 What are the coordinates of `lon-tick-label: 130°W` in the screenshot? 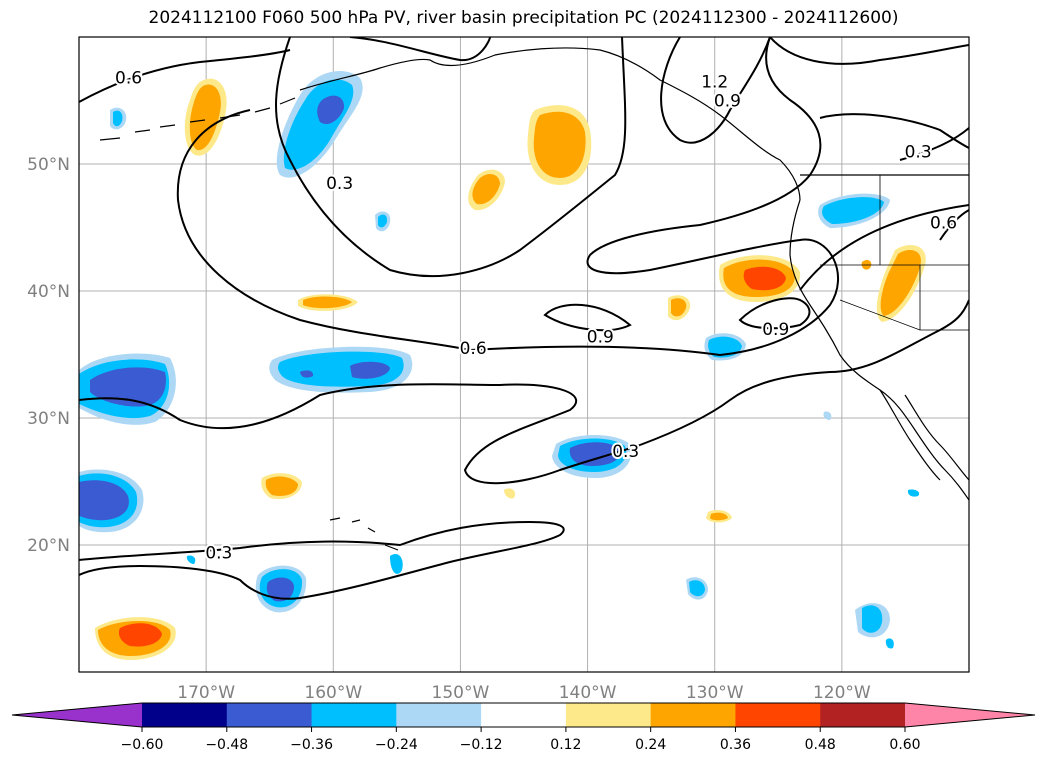 It's located at (715, 693).